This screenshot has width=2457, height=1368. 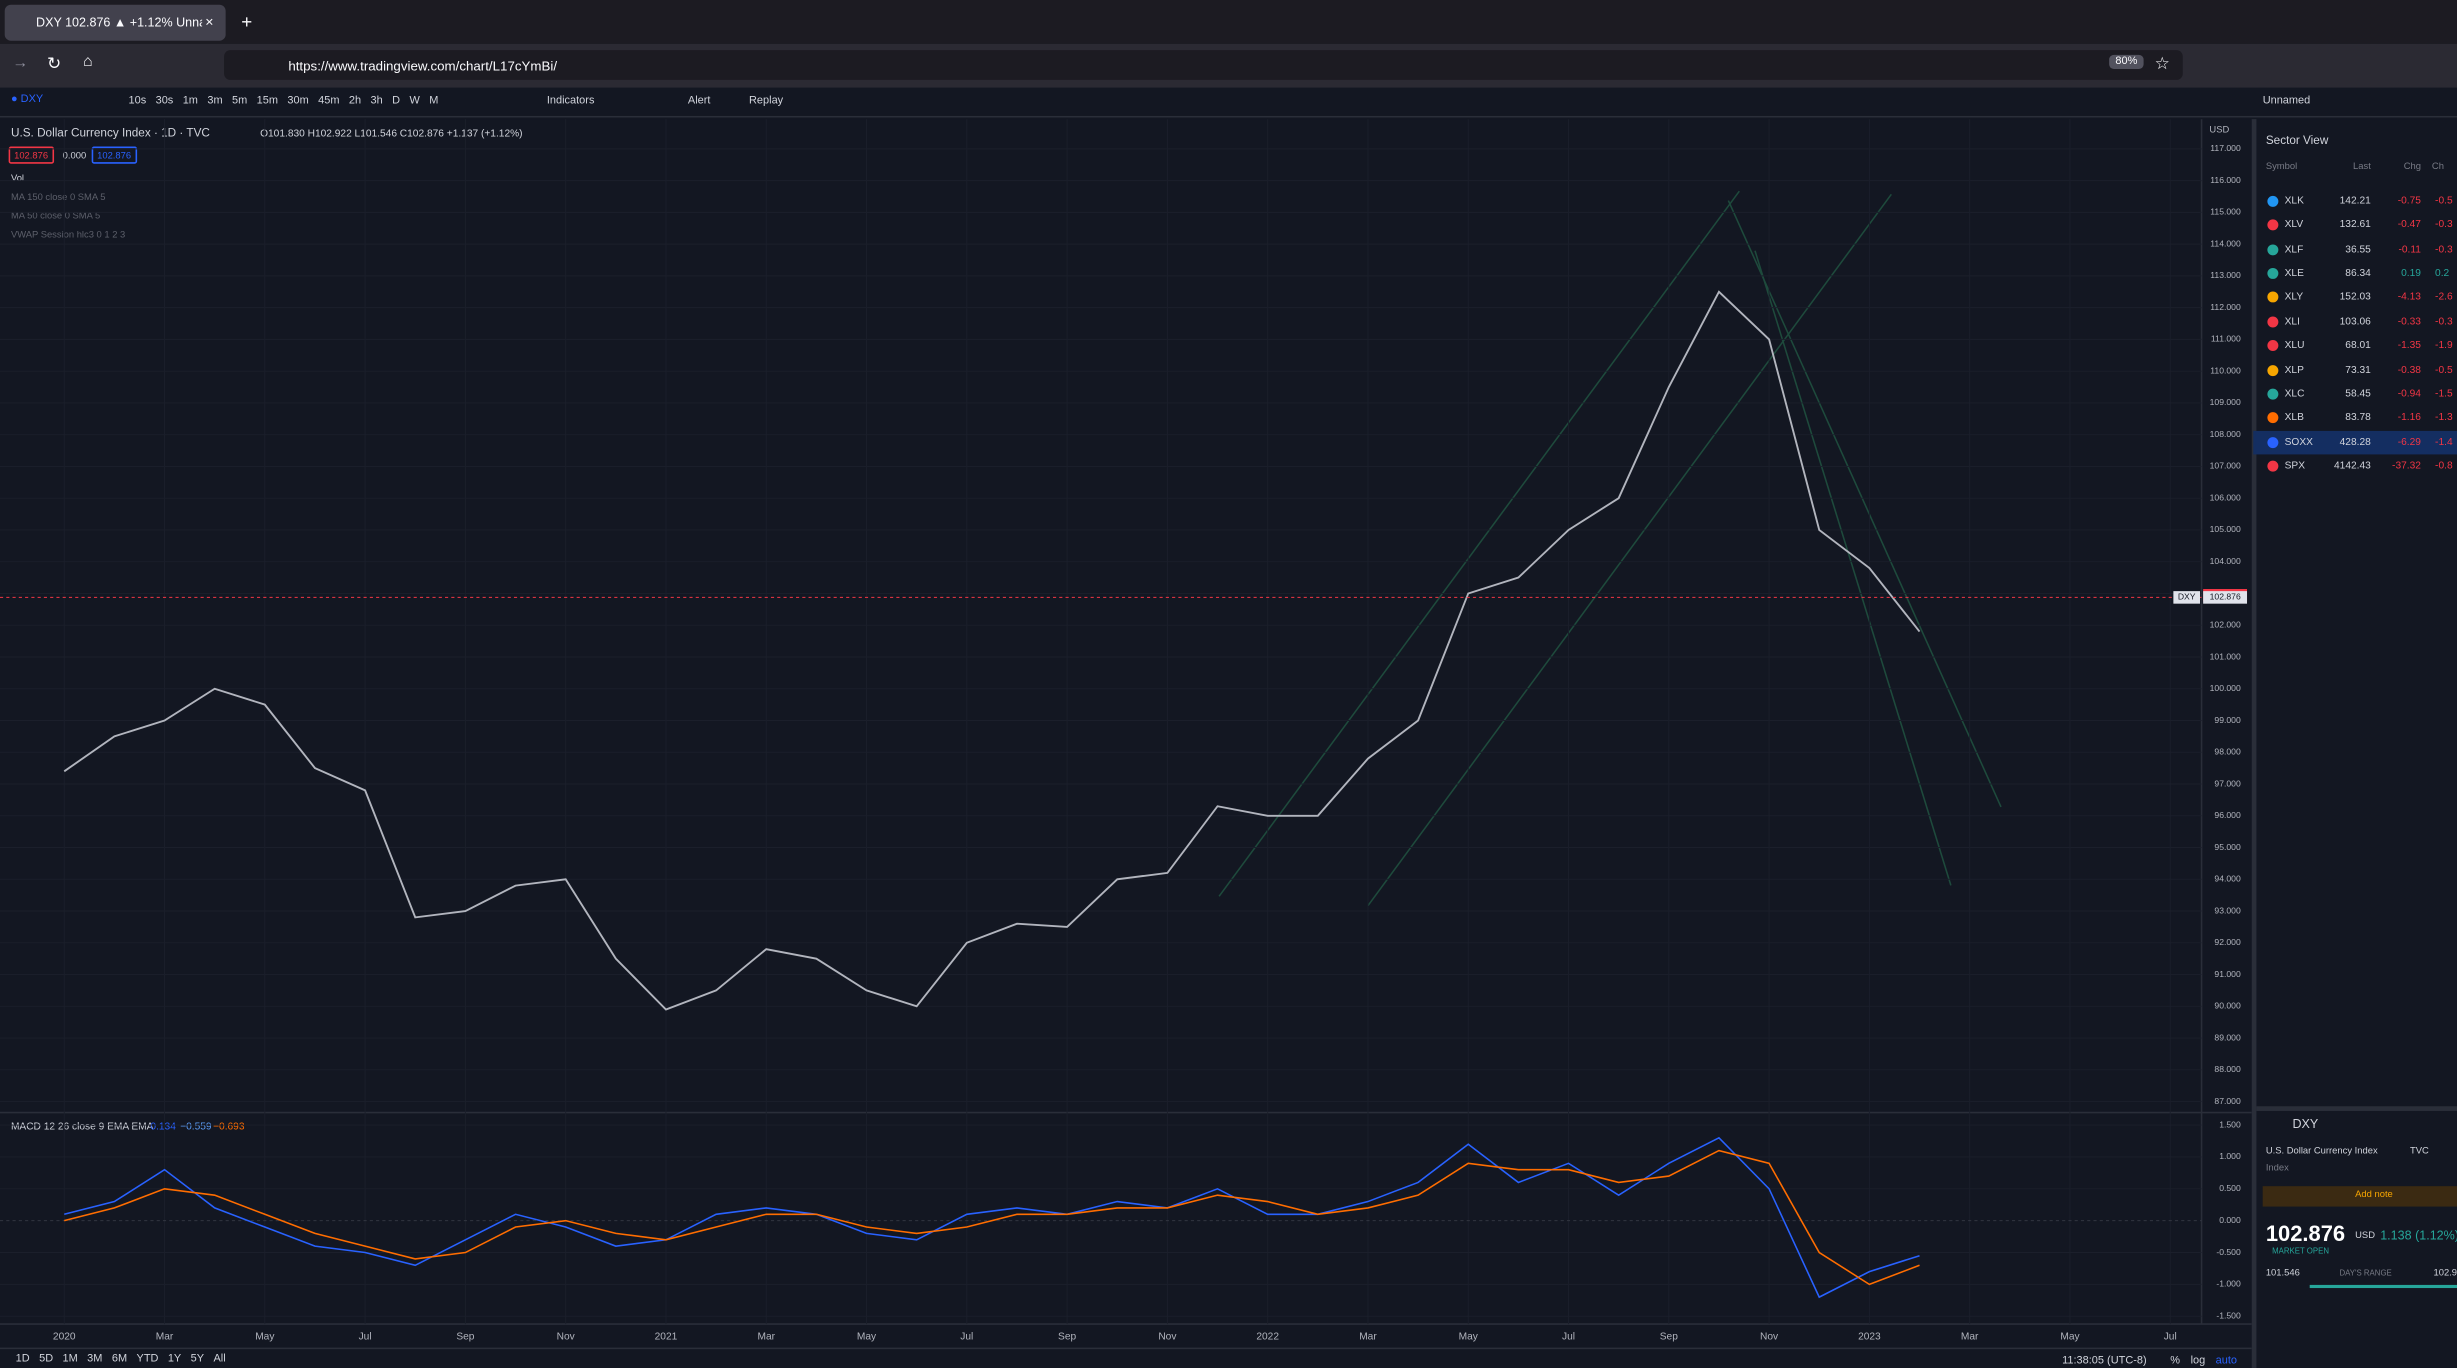 What do you see at coordinates (2298, 442) in the screenshot?
I see `symbol: SOXX` at bounding box center [2298, 442].